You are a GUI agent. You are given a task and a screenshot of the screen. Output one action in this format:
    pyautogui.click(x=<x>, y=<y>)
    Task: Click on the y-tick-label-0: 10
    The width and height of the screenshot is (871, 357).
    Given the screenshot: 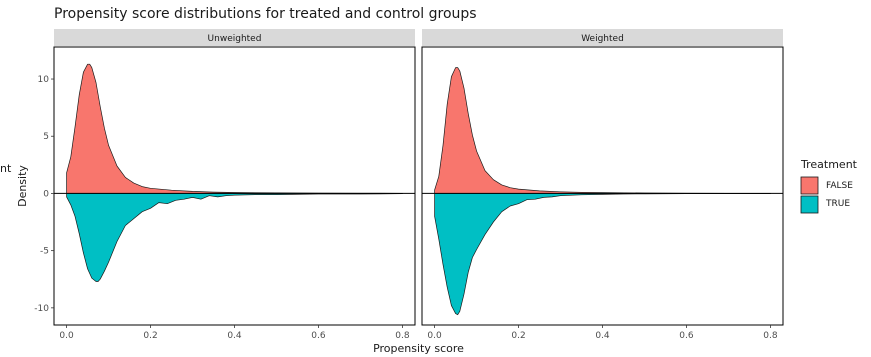 What is the action you would take?
    pyautogui.click(x=44, y=80)
    